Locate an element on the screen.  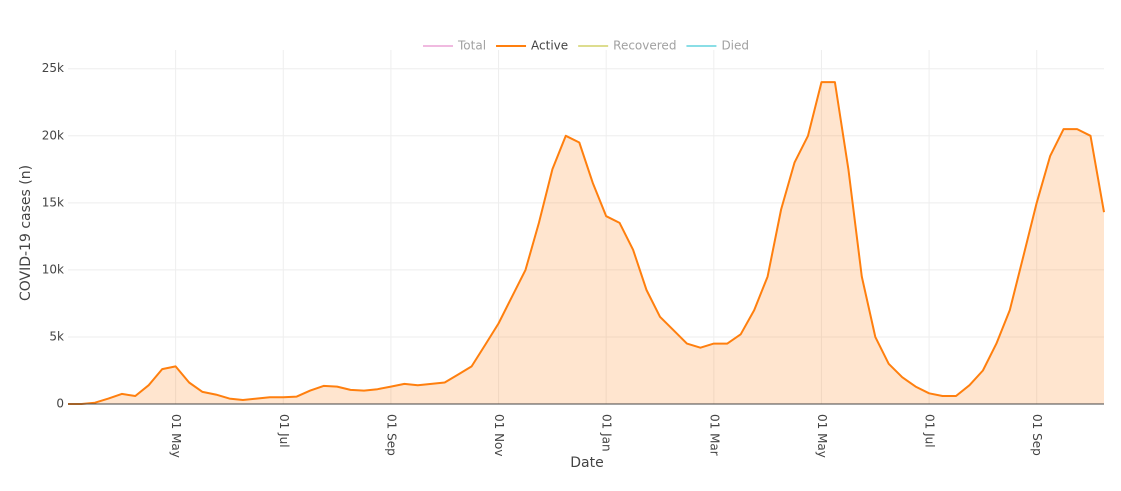
legend-label: Total is located at coordinates (471, 46).